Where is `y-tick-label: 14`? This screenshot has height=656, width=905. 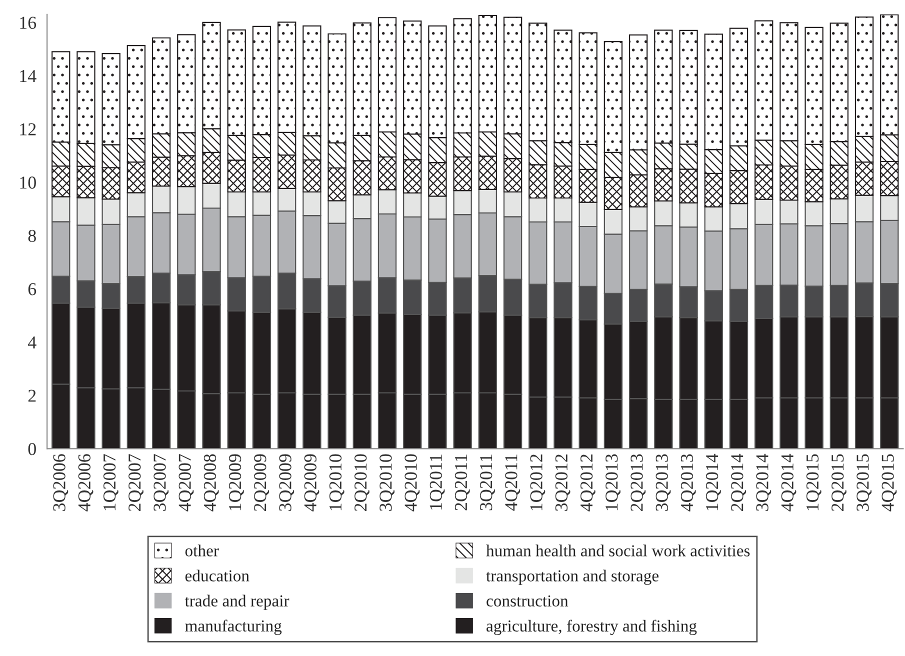
y-tick-label: 14 is located at coordinates (28, 76).